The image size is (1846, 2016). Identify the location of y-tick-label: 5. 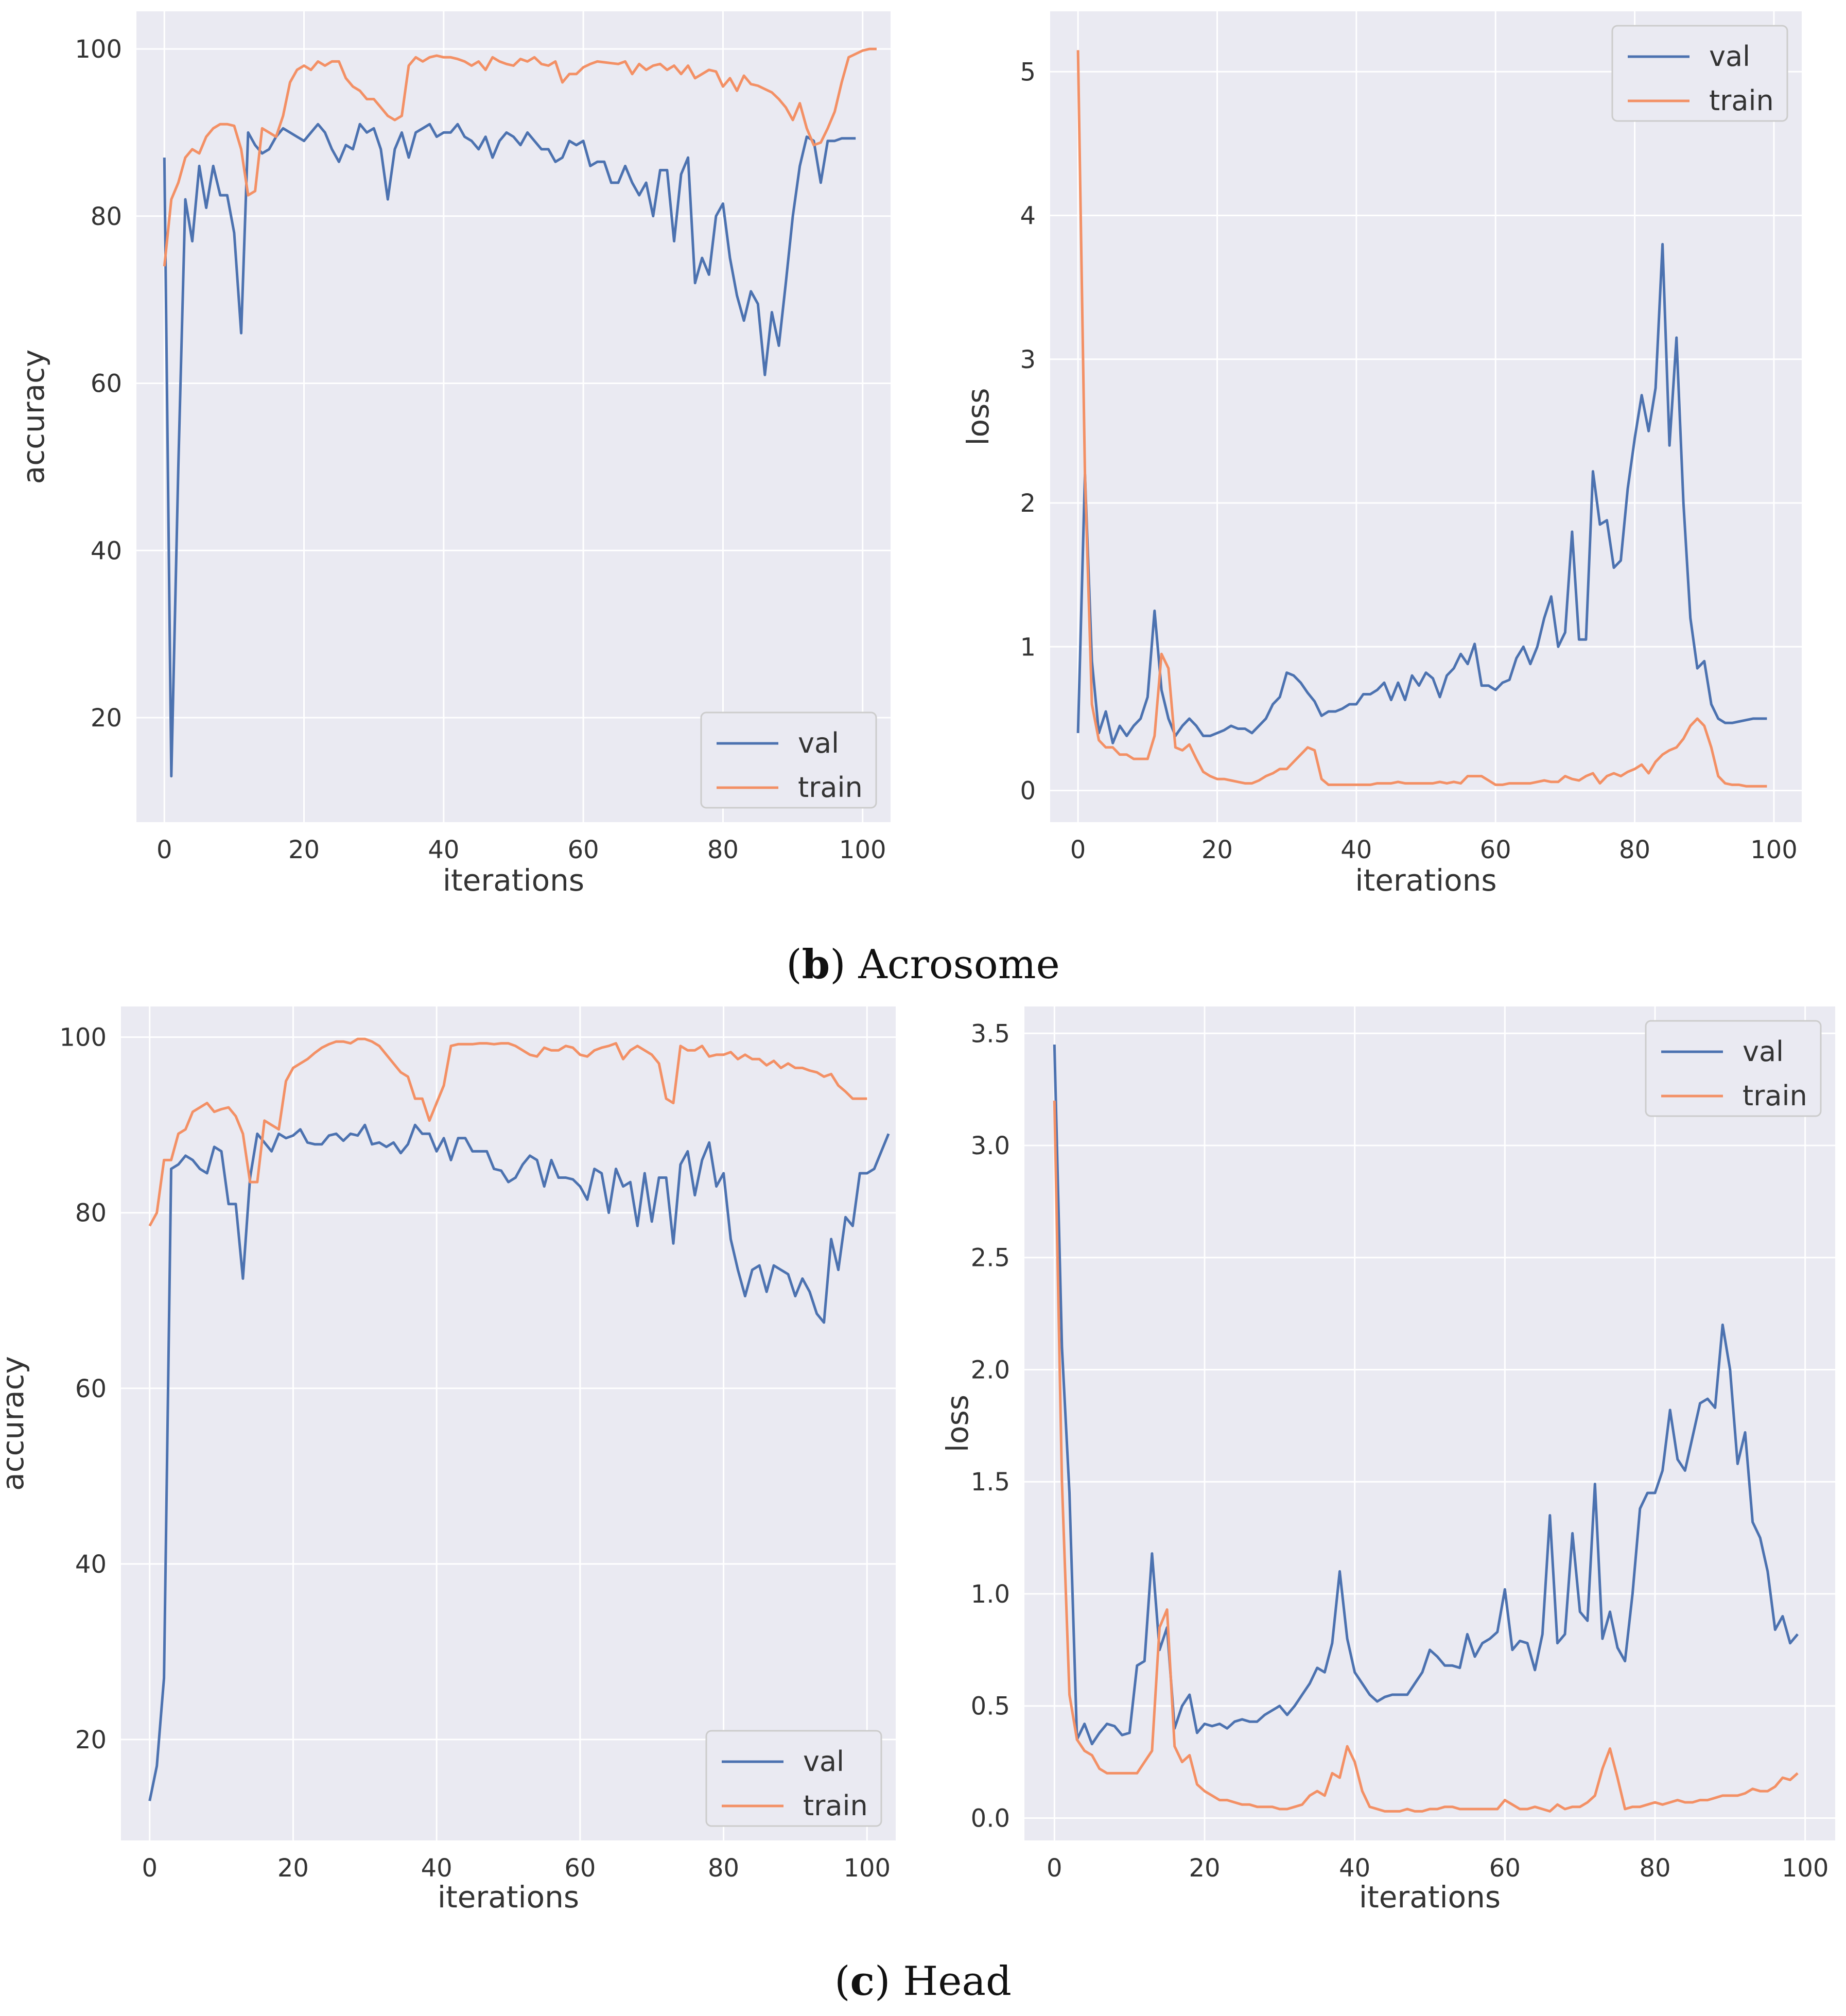
(1028, 72).